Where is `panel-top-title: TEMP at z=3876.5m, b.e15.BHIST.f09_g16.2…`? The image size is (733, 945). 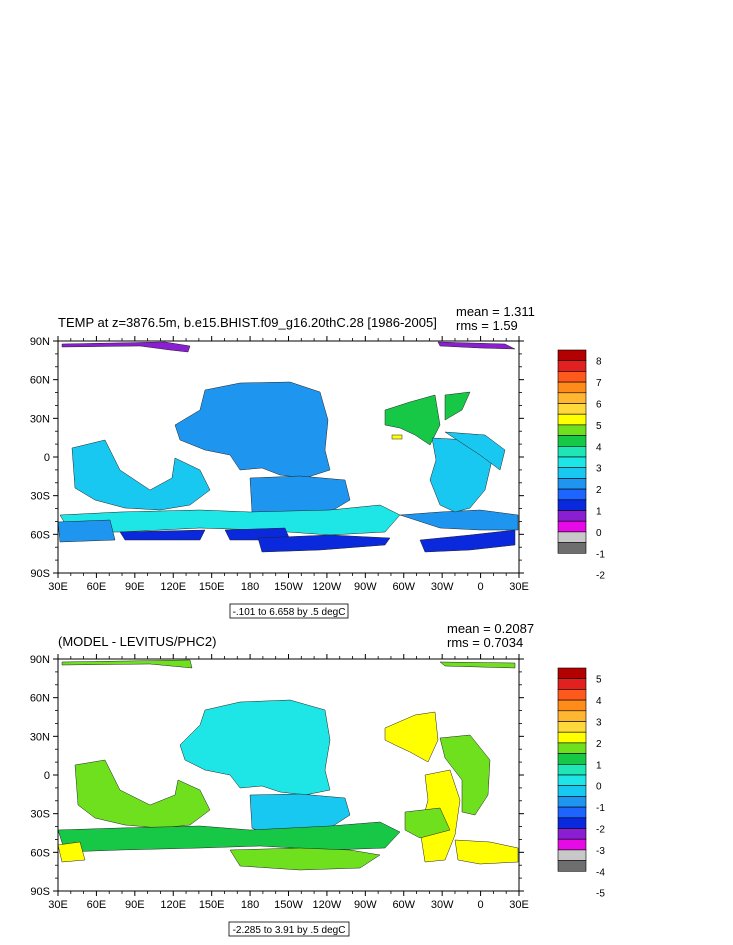
panel-top-title: TEMP at z=3876.5m, b.e15.BHIST.f09_g16.2… is located at coordinates (247, 322).